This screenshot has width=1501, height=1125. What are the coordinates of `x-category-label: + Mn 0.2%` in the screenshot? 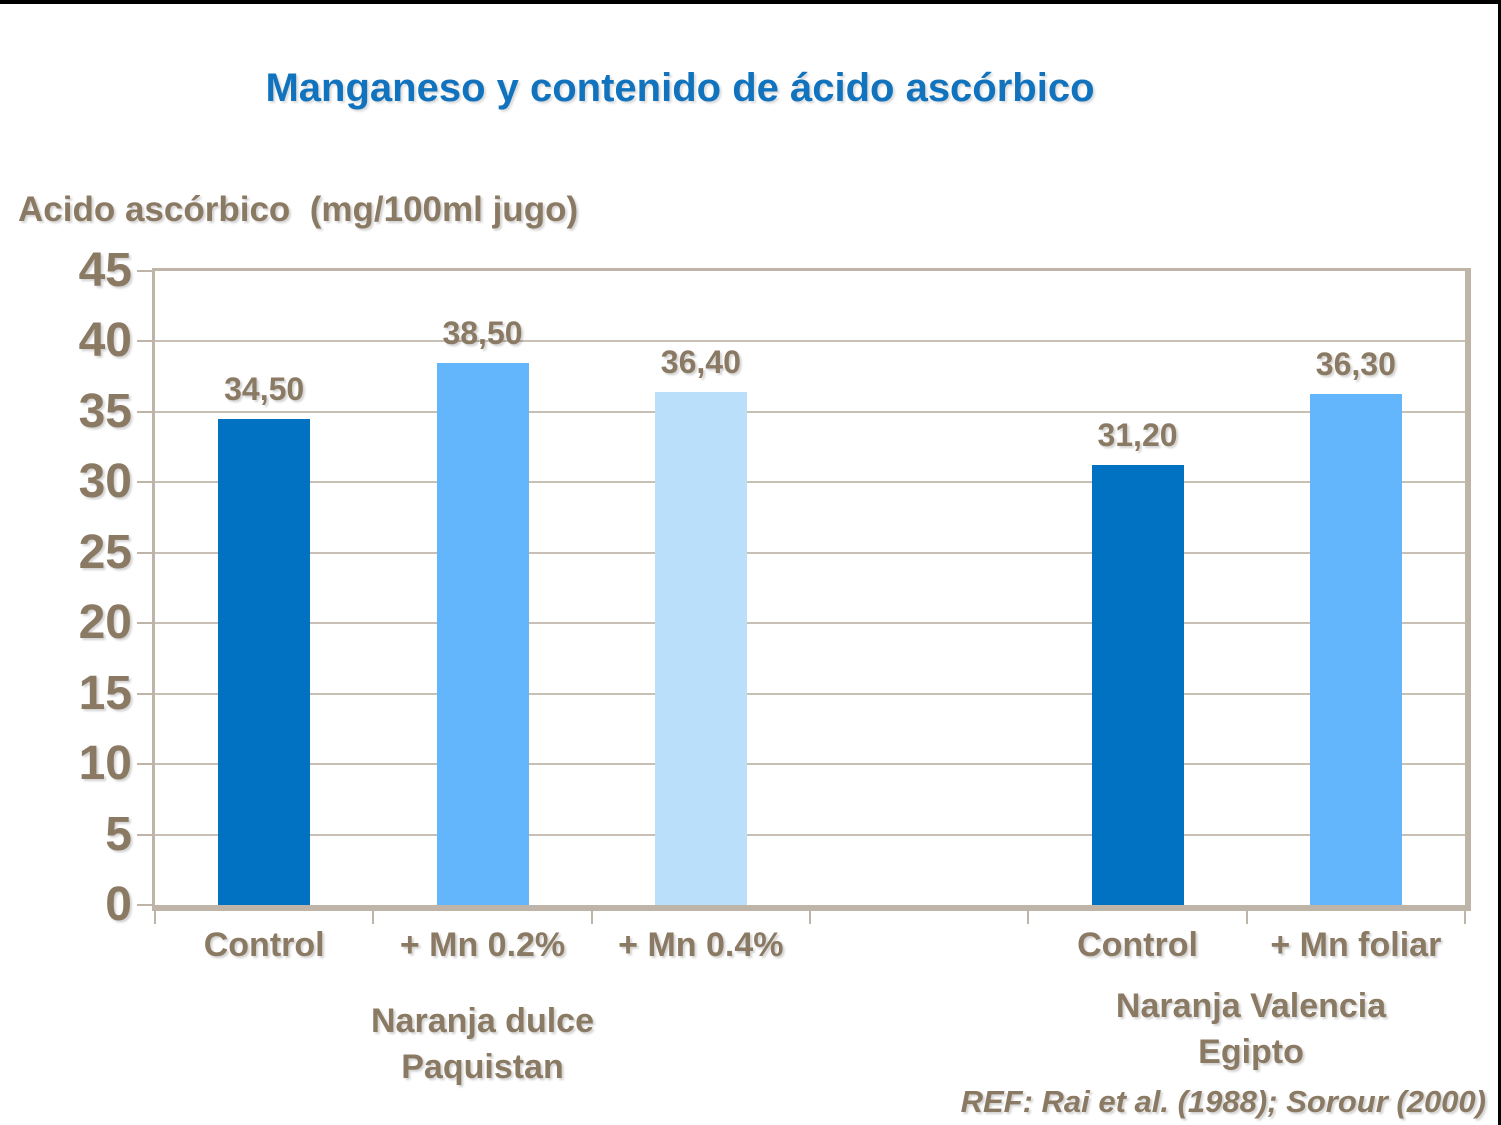 It's located at (482, 945).